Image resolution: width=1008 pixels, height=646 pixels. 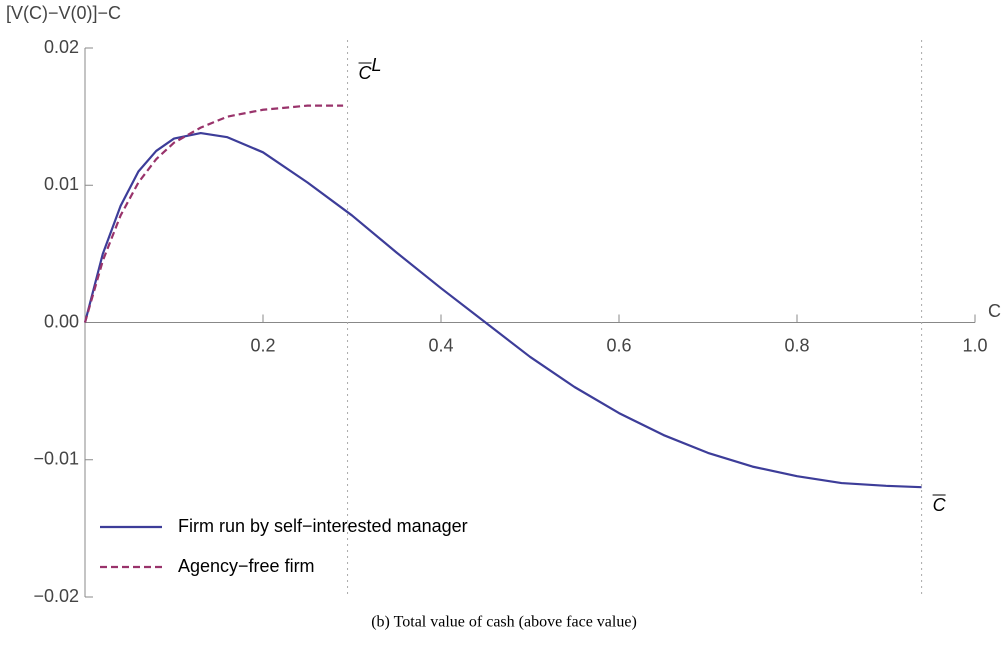 I want to click on line, so click(x=213, y=213).